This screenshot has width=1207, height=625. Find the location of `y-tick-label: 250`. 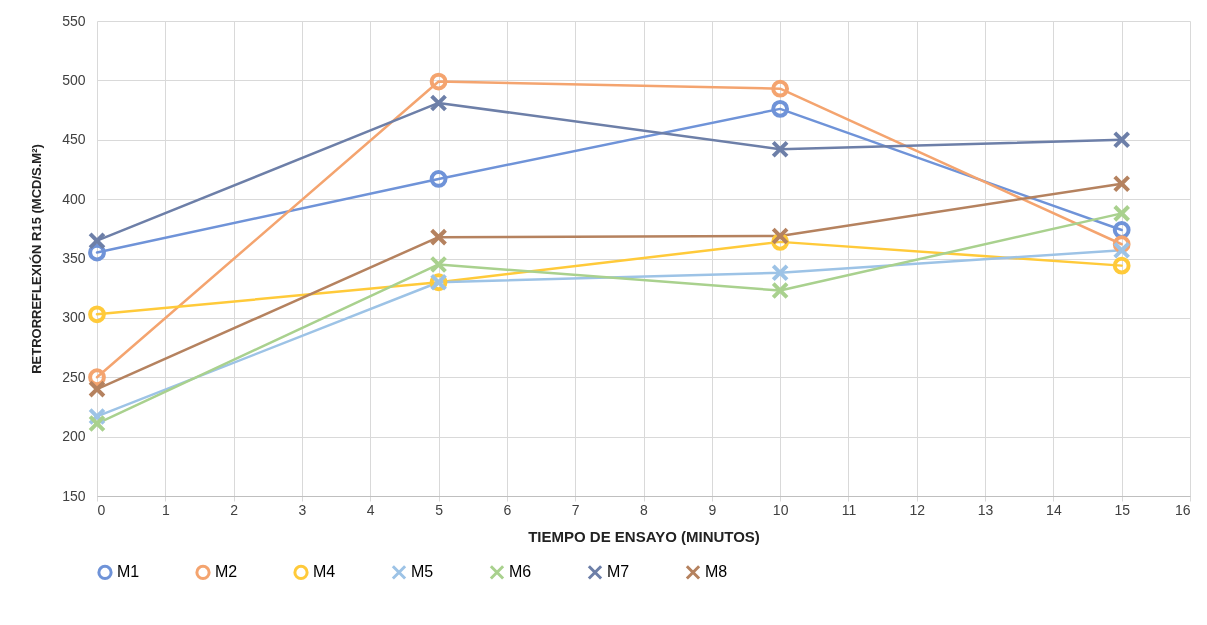

y-tick-label: 250 is located at coordinates (74, 376).